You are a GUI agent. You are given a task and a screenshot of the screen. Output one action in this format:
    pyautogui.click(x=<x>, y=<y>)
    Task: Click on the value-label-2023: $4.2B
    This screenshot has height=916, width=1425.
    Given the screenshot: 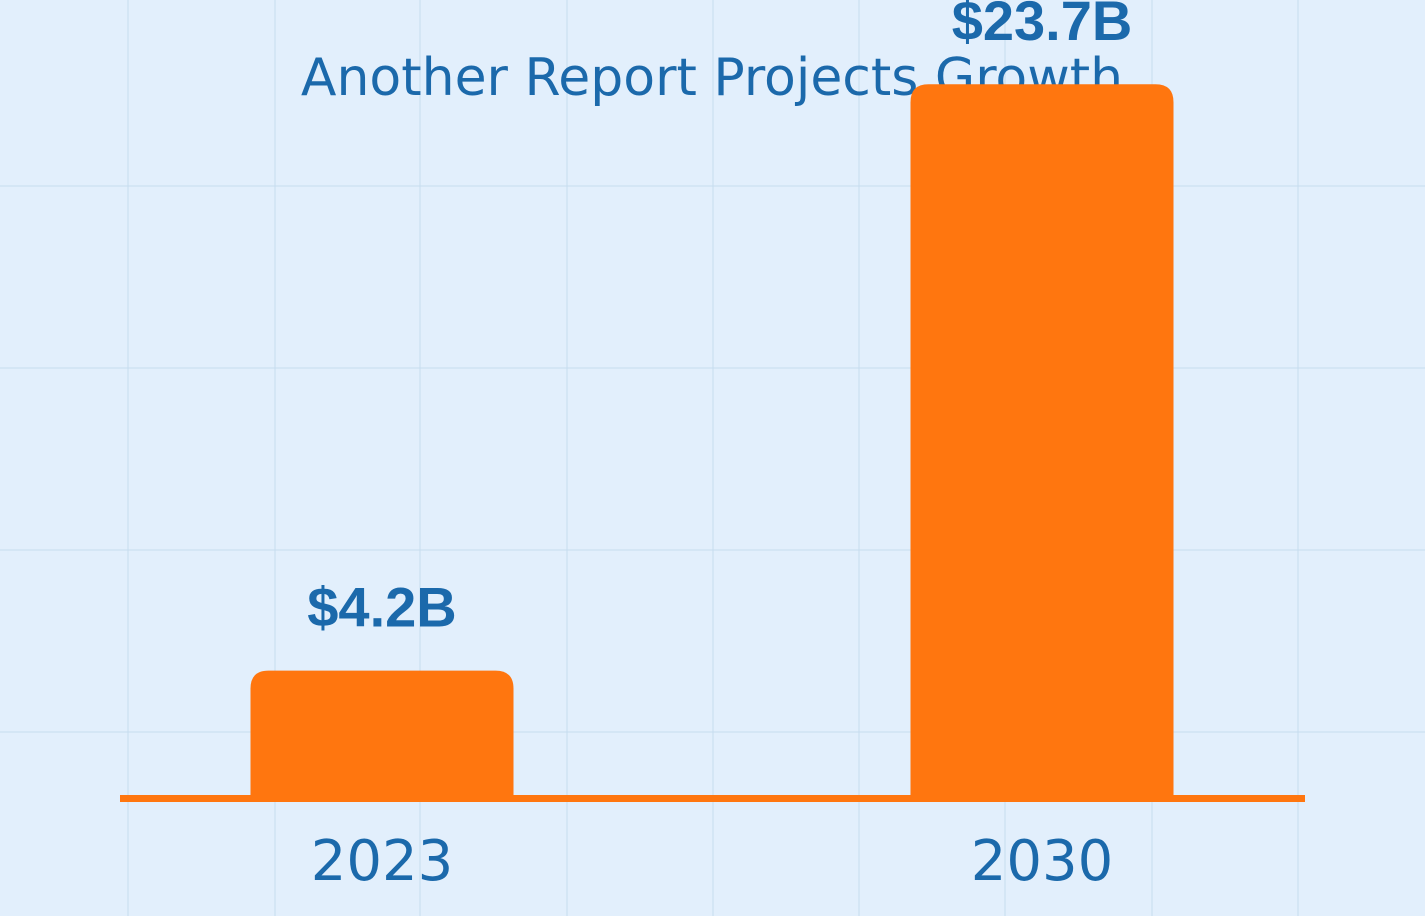 What is the action you would take?
    pyautogui.click(x=381, y=607)
    